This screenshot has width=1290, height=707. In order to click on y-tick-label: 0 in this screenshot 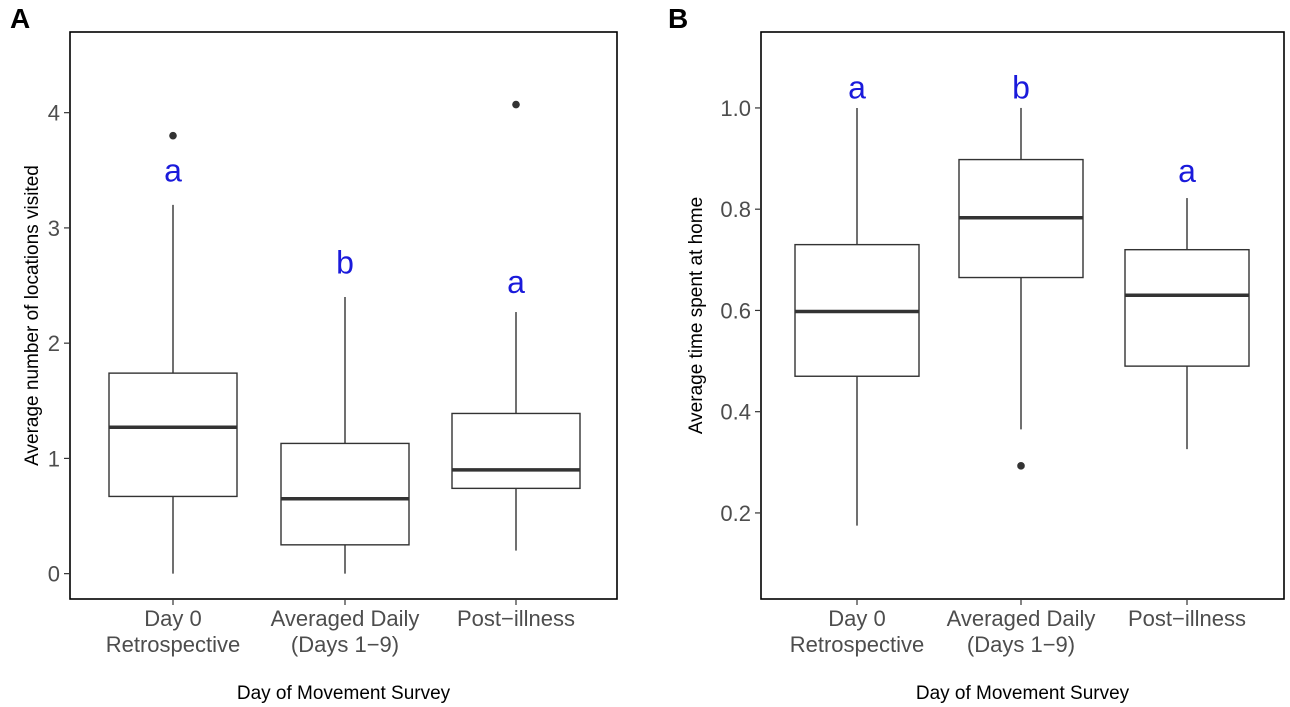, I will do `click(54, 574)`.